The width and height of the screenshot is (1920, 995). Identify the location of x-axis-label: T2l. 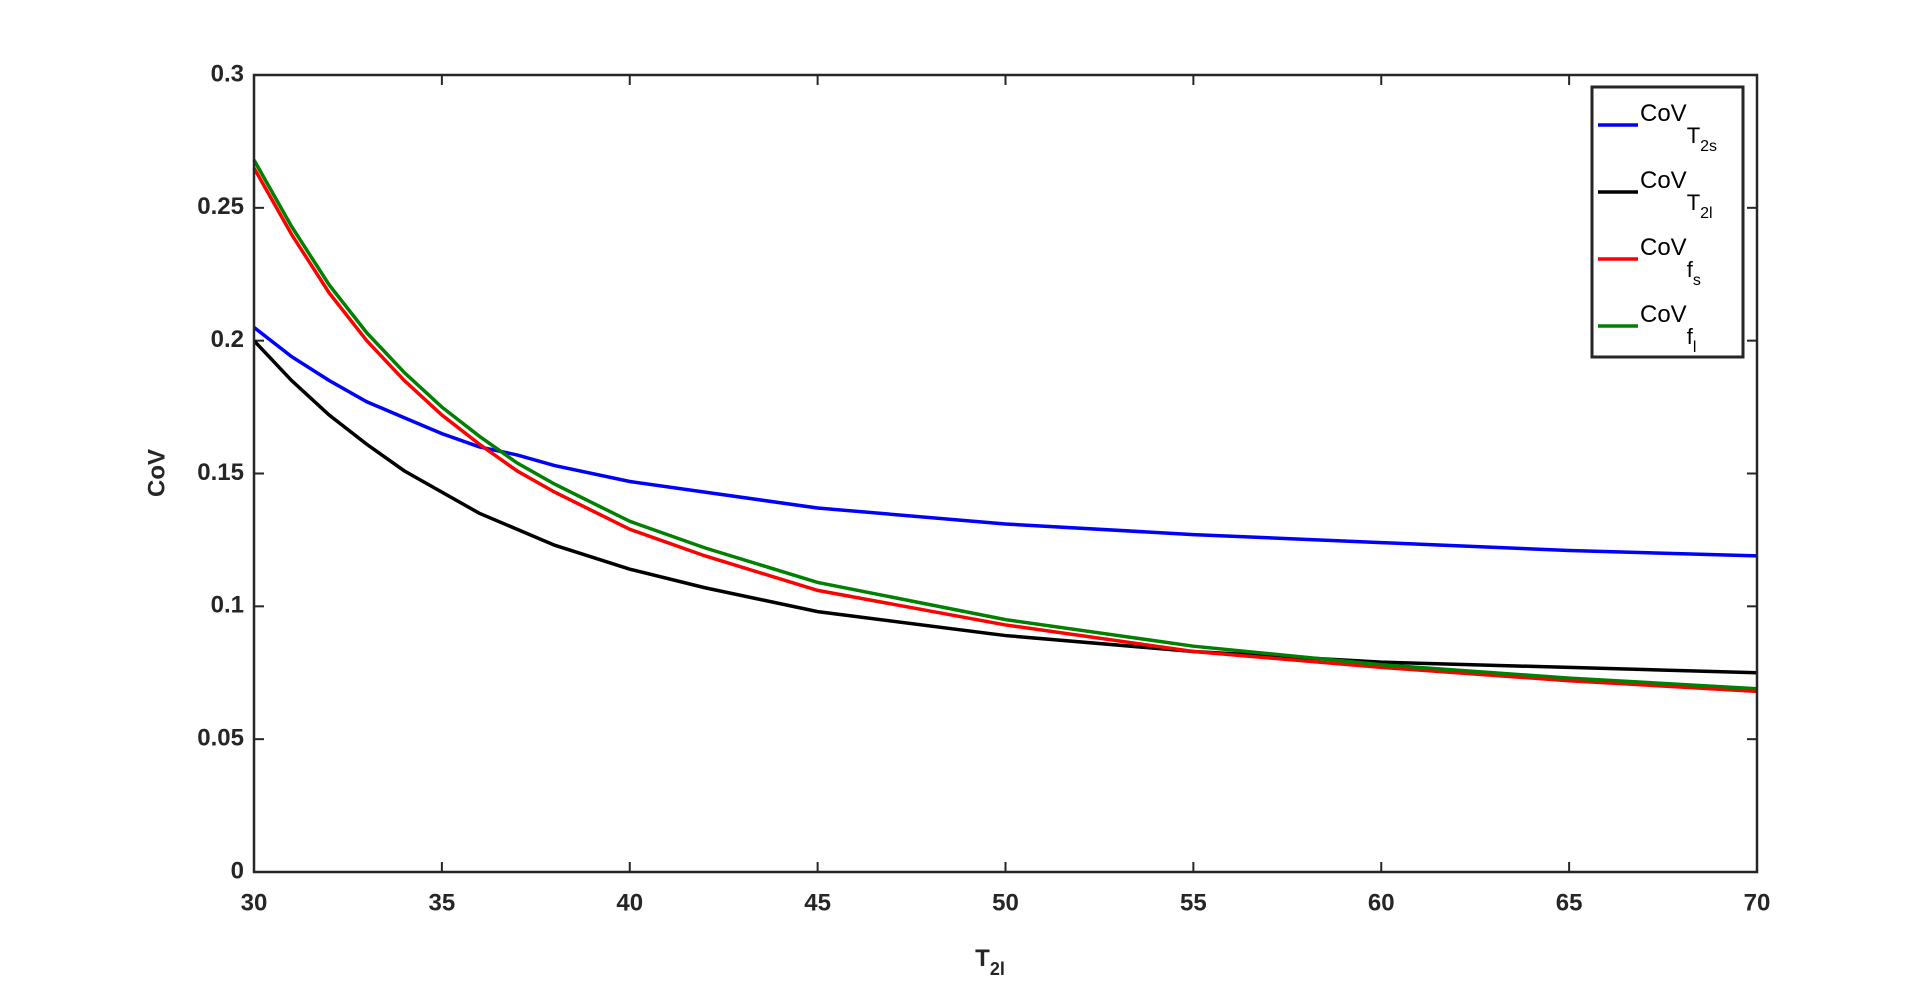
(990, 961).